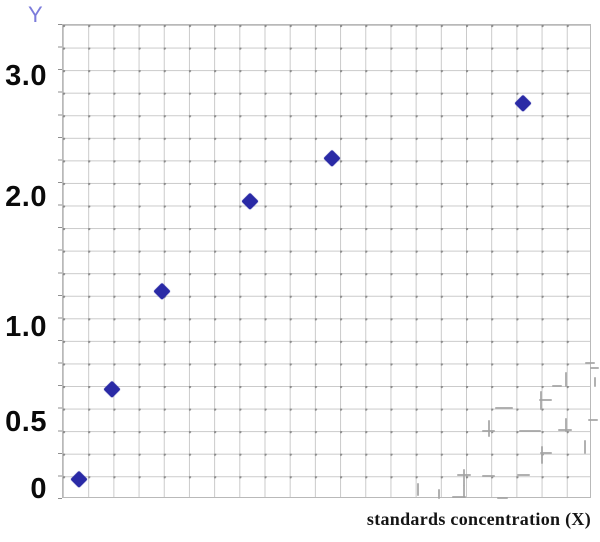 The image size is (600, 542). Describe the element at coordinates (26, 326) in the screenshot. I see `y-axis-tick-label: 1.0` at that location.